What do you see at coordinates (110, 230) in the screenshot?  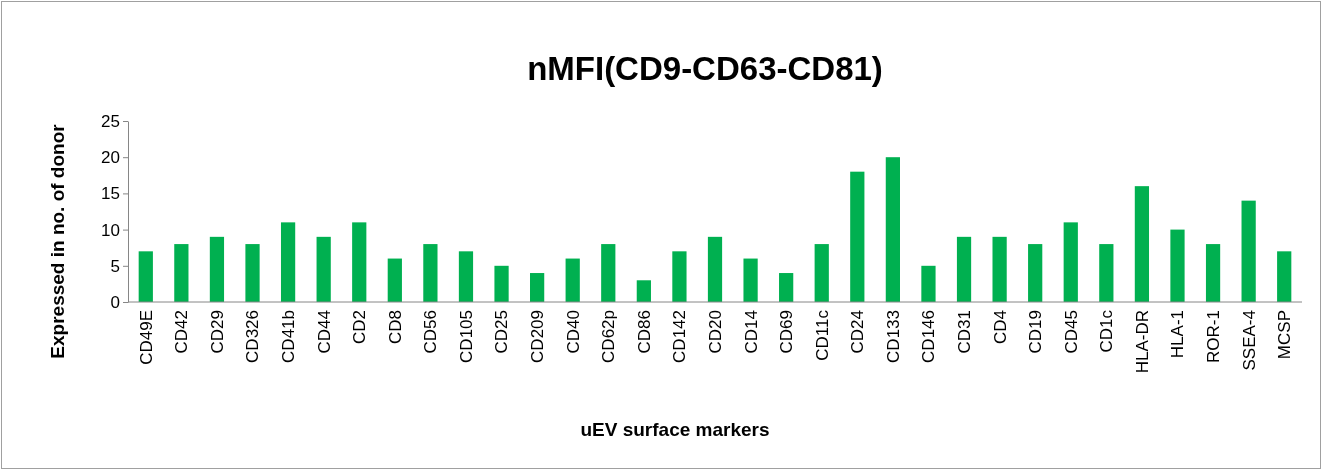 I see `y-tick-label: 10` at bounding box center [110, 230].